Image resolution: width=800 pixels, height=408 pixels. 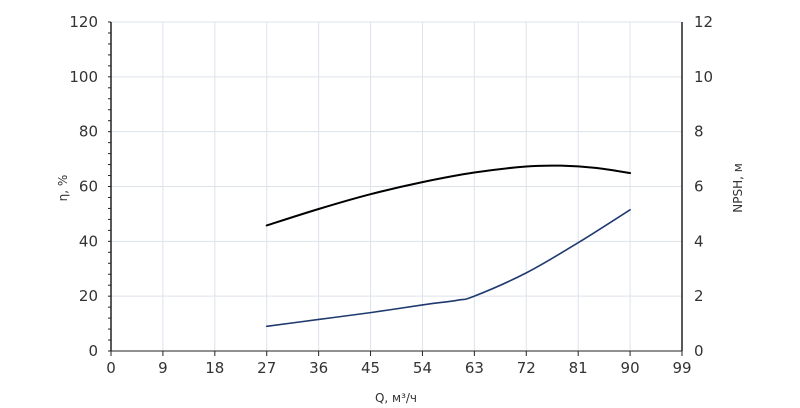 I want to click on y-right-tick-label: 4, so click(x=699, y=241).